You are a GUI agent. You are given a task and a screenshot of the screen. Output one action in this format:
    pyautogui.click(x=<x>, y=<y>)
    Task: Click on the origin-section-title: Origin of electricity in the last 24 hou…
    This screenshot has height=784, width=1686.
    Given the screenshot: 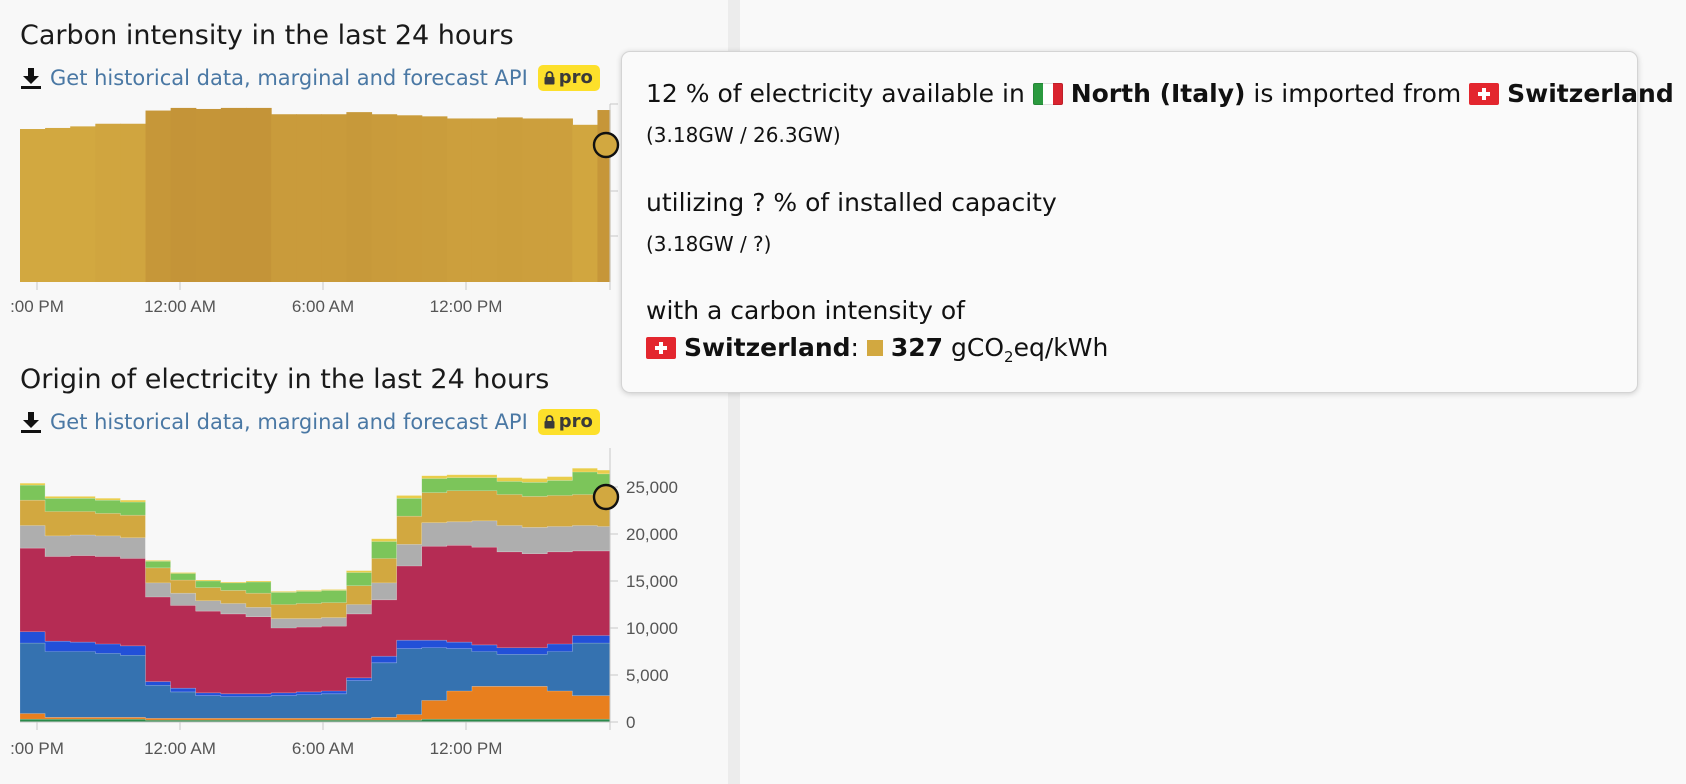 What is the action you would take?
    pyautogui.click(x=285, y=379)
    